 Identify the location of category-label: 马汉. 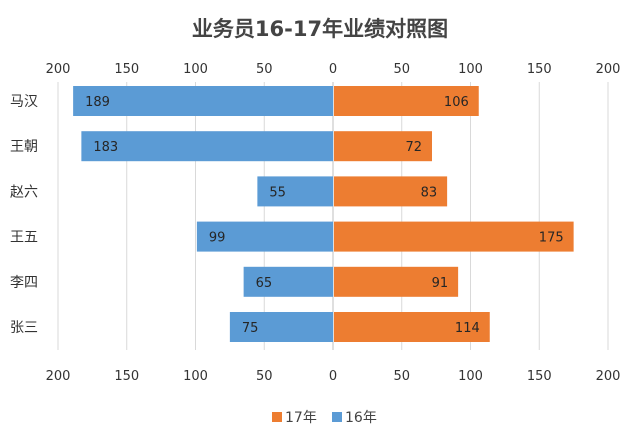
(24, 102).